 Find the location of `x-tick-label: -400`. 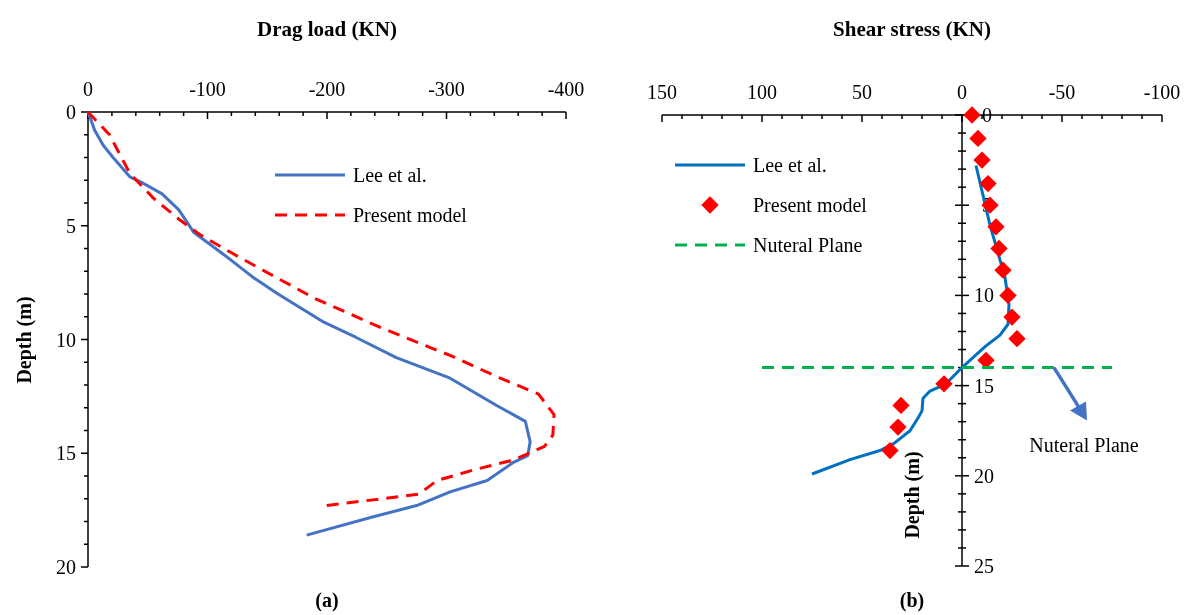

x-tick-label: -400 is located at coordinates (566, 89).